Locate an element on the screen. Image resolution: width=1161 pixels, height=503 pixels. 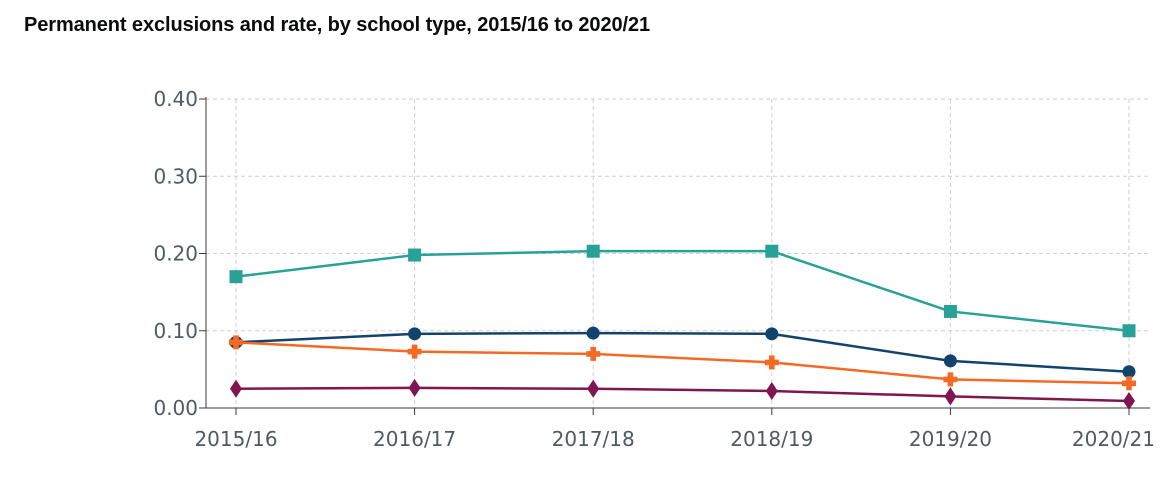
x-tick-label: 2015/16 is located at coordinates (235, 439).